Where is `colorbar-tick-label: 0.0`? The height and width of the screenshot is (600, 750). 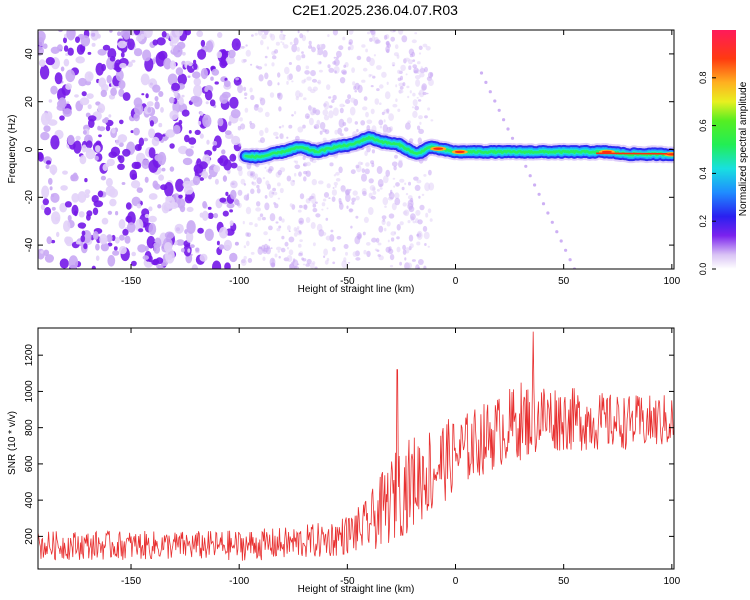
colorbar-tick-label: 0.0 is located at coordinates (703, 269).